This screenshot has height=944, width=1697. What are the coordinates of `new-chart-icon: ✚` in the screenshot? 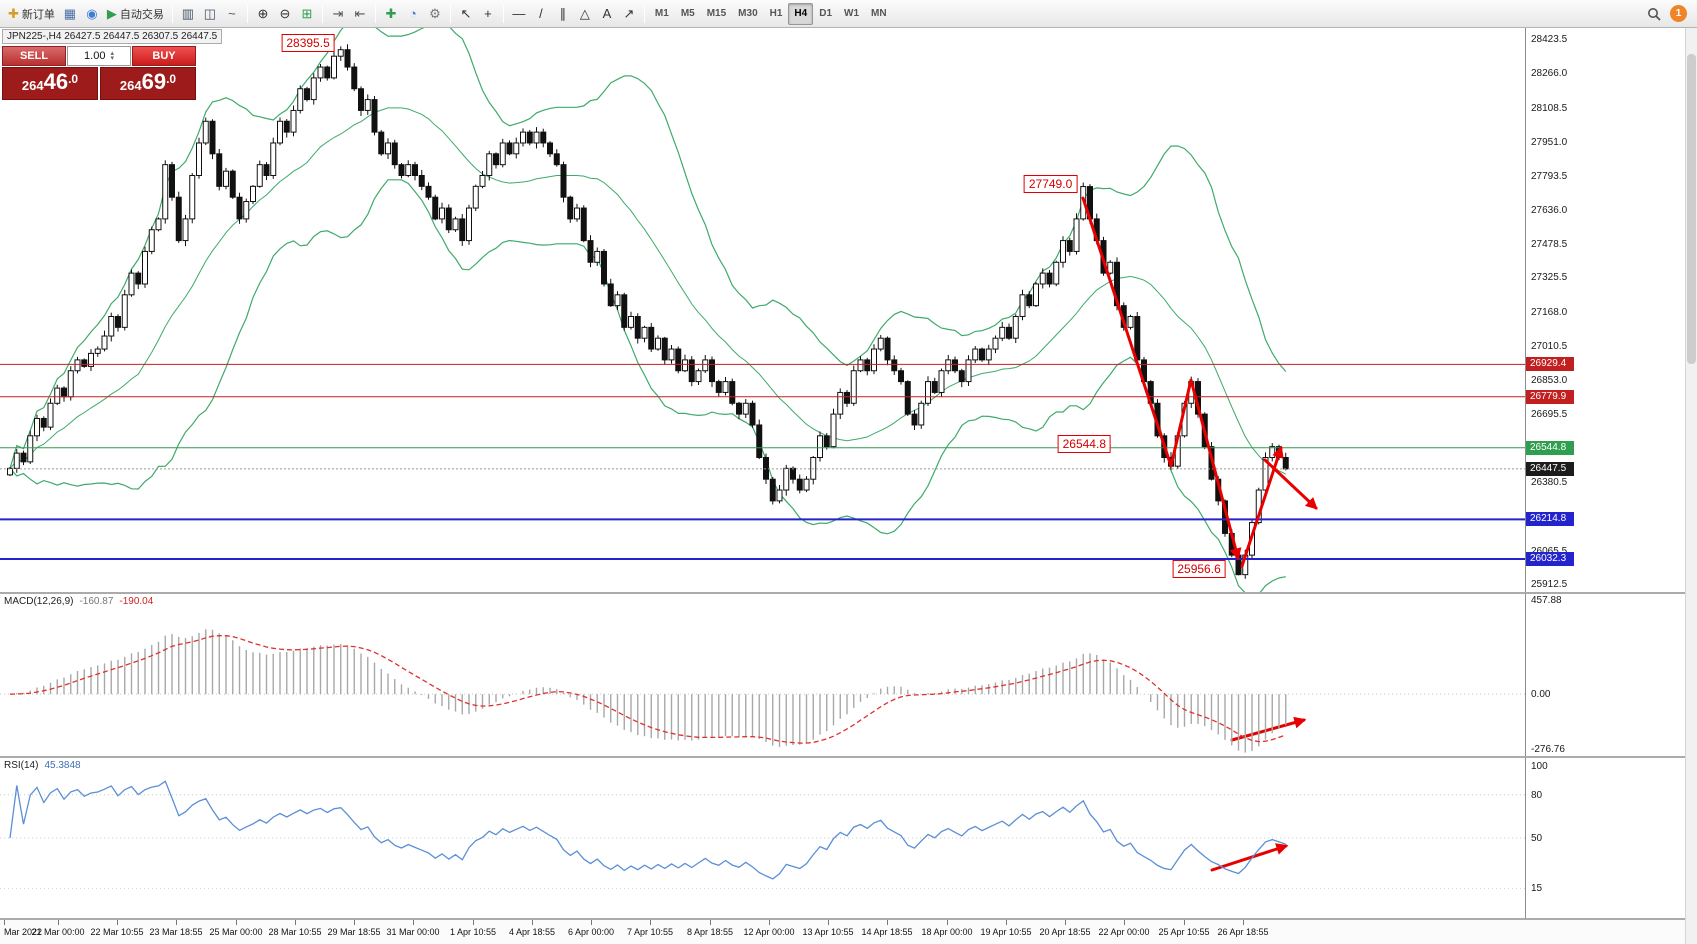 It's located at (391, 13).